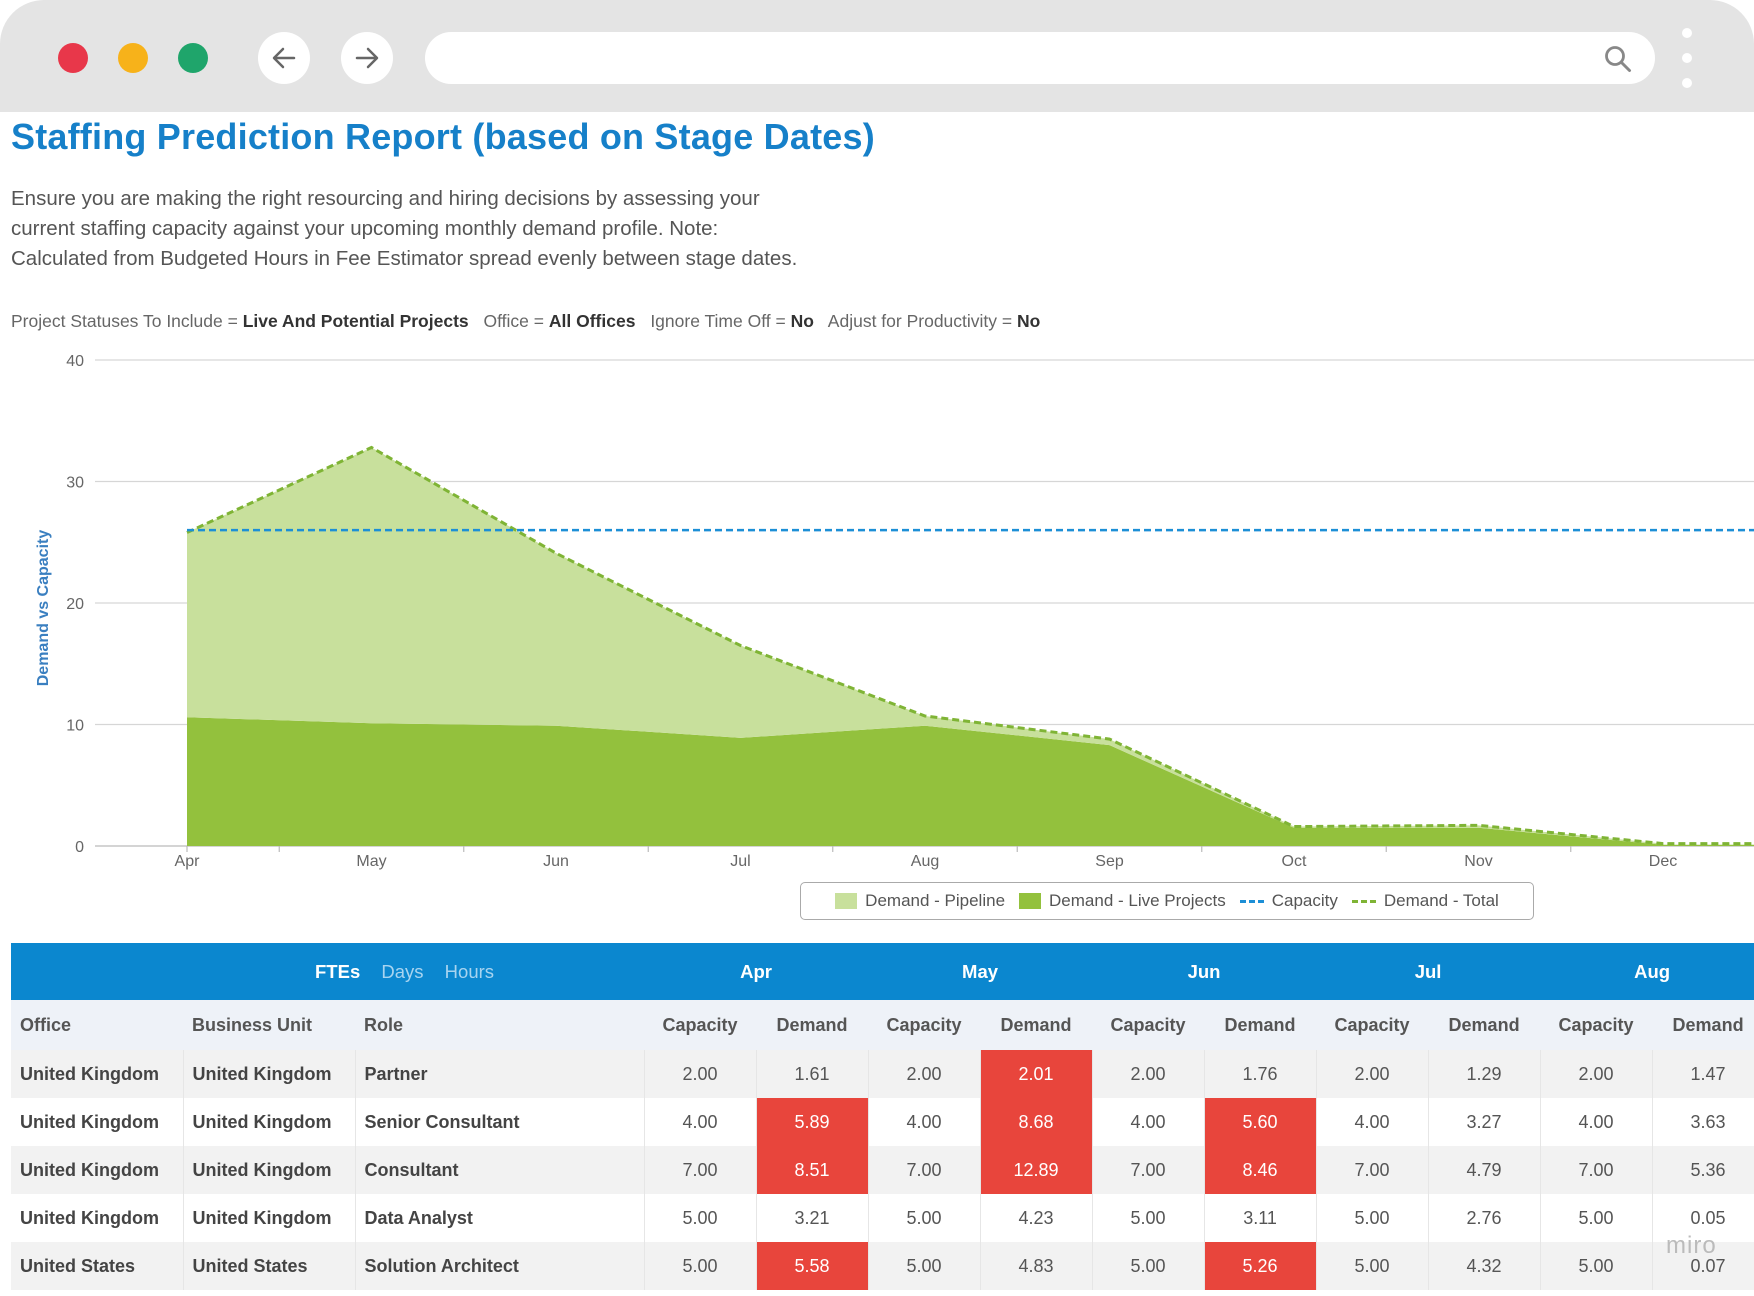 The image size is (1754, 1296). Describe the element at coordinates (592, 321) in the screenshot. I see `filter-office-value: All Offices` at that location.